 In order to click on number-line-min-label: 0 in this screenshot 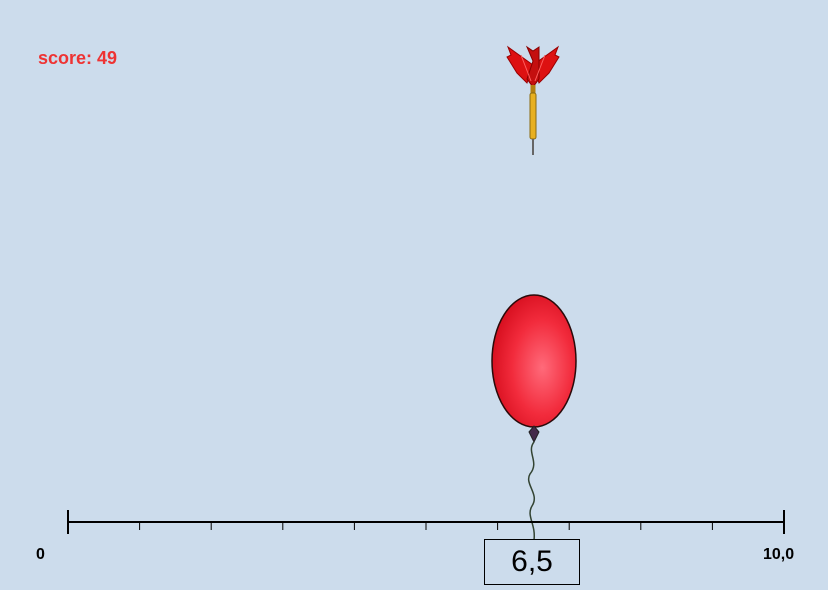, I will do `click(40, 554)`.